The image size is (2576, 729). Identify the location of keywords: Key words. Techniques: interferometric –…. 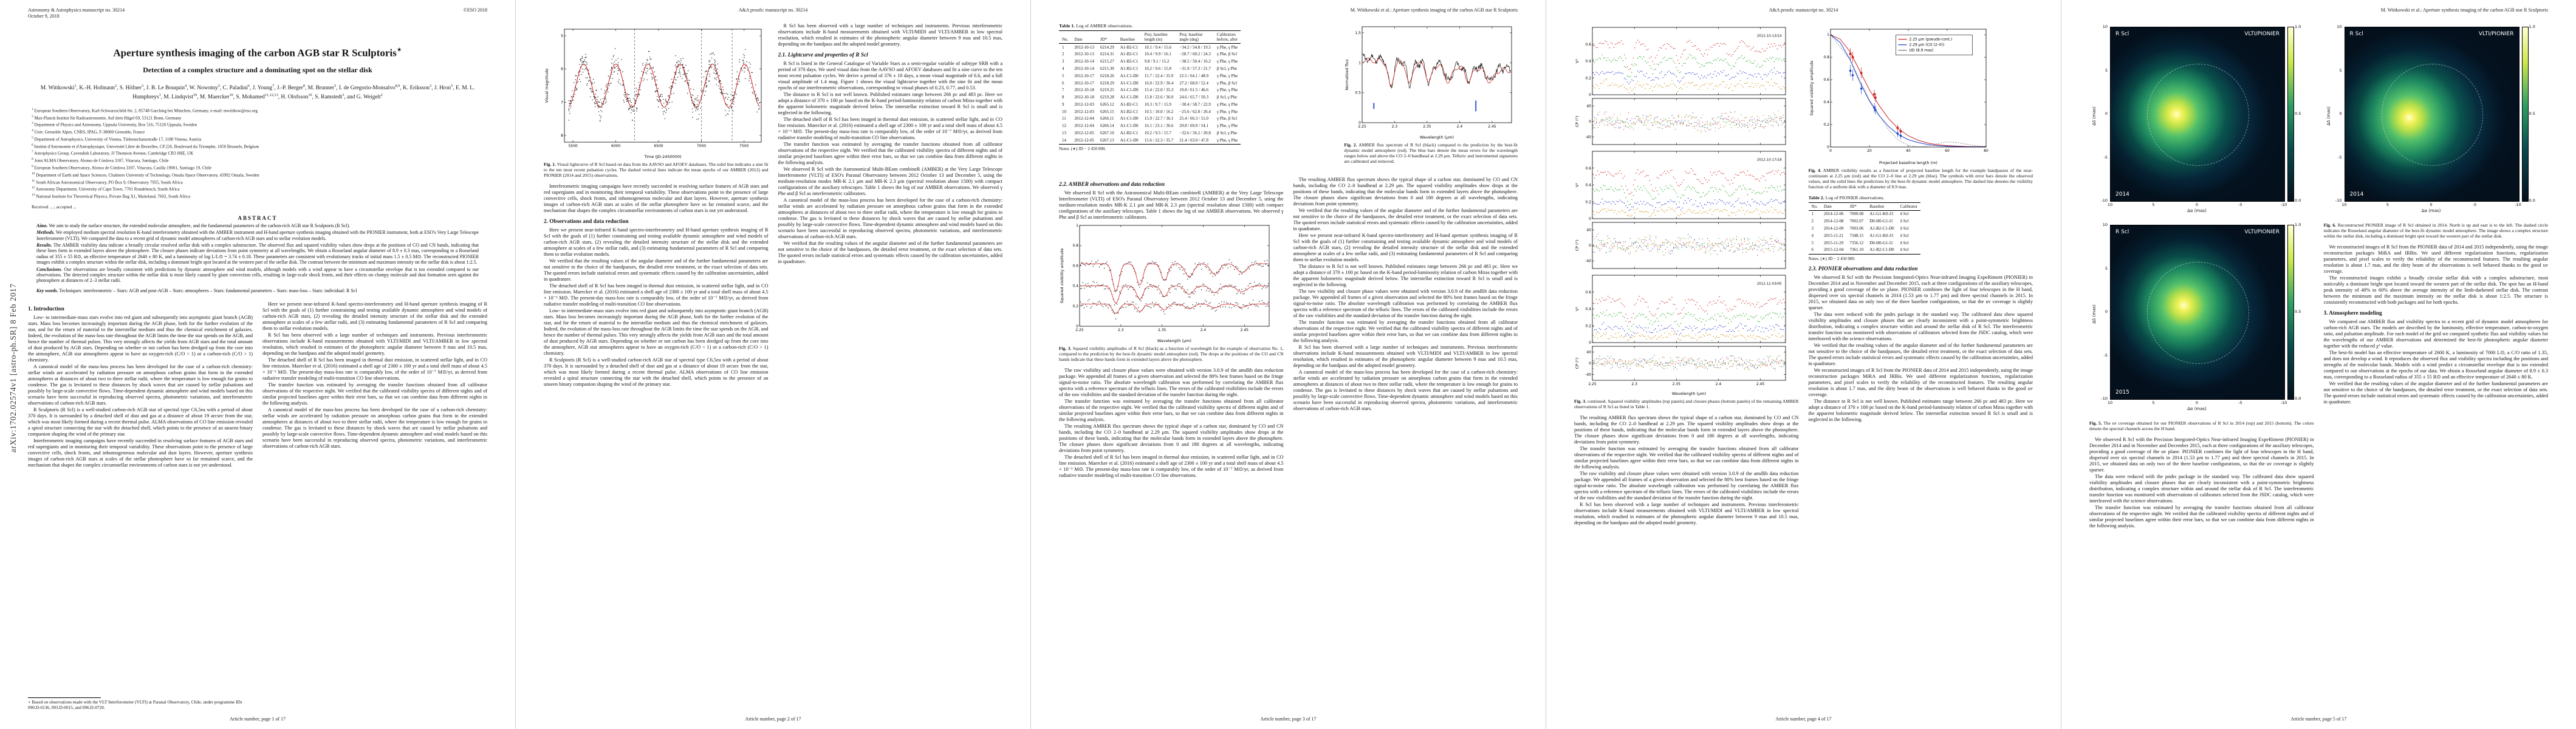
(196, 290).